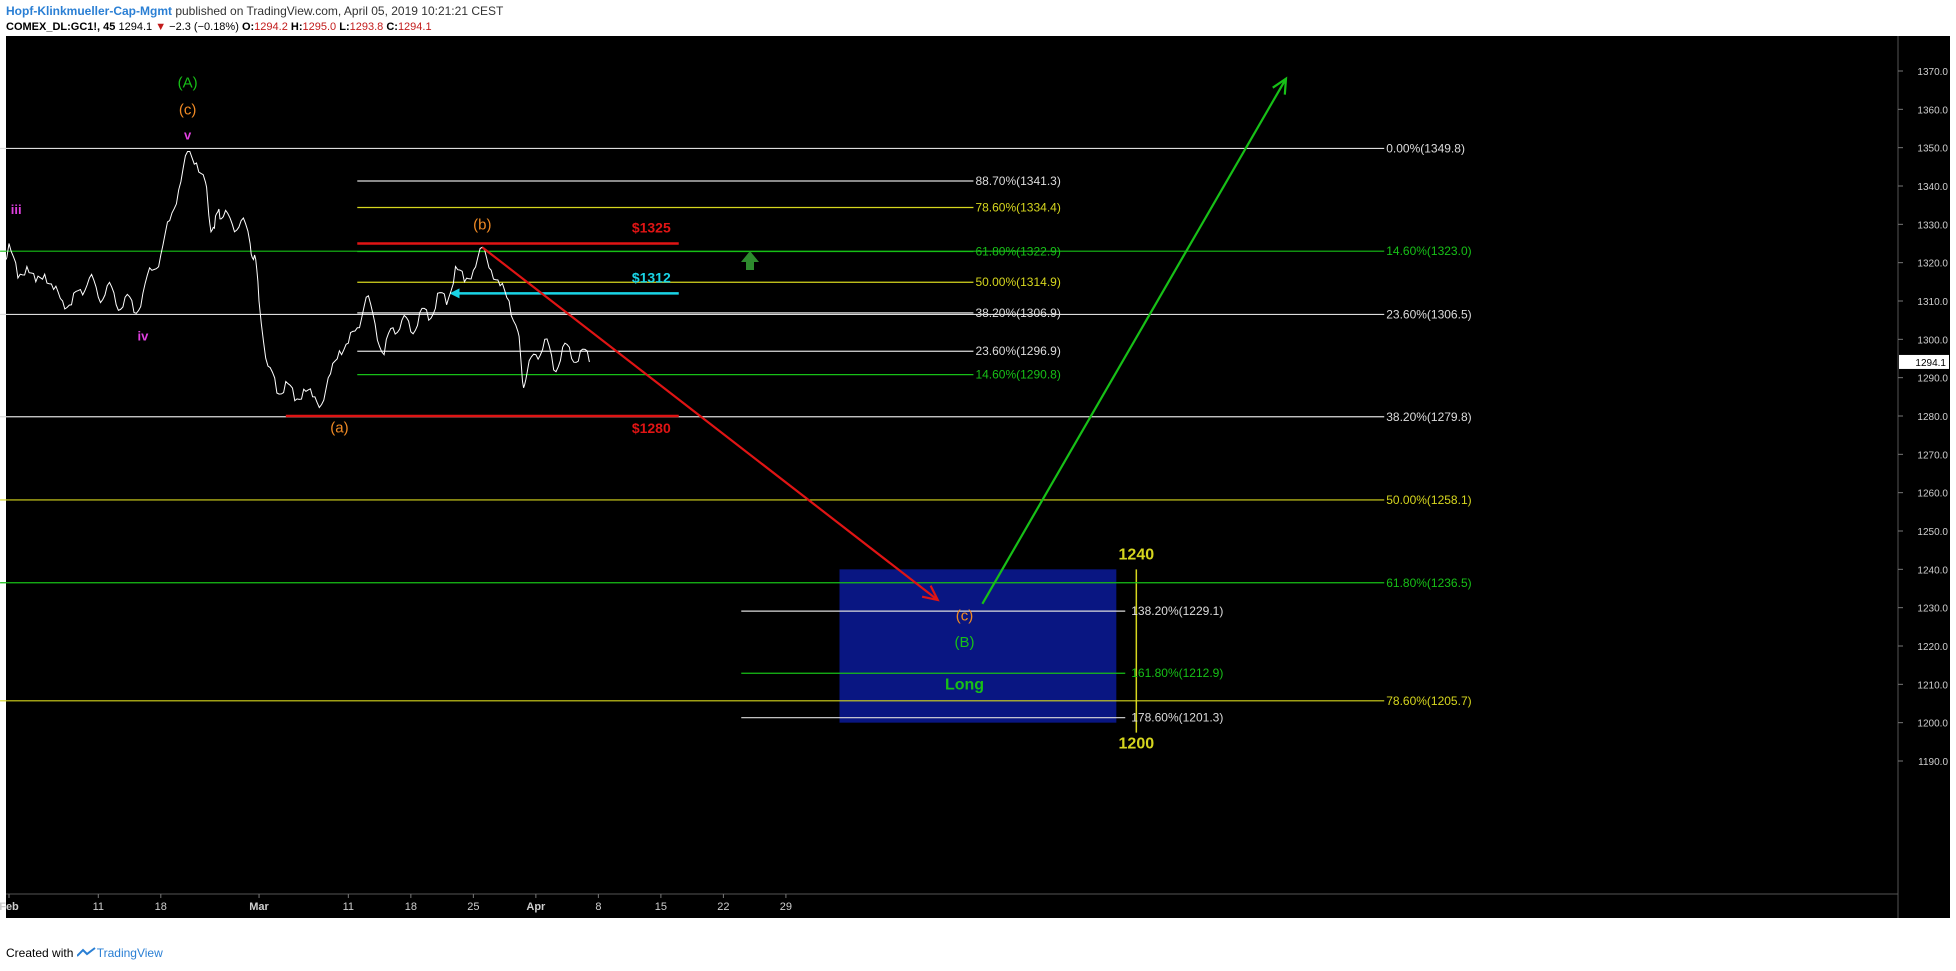  Describe the element at coordinates (1932, 302) in the screenshot. I see `y-axis-tick-label: 1310.0` at that location.